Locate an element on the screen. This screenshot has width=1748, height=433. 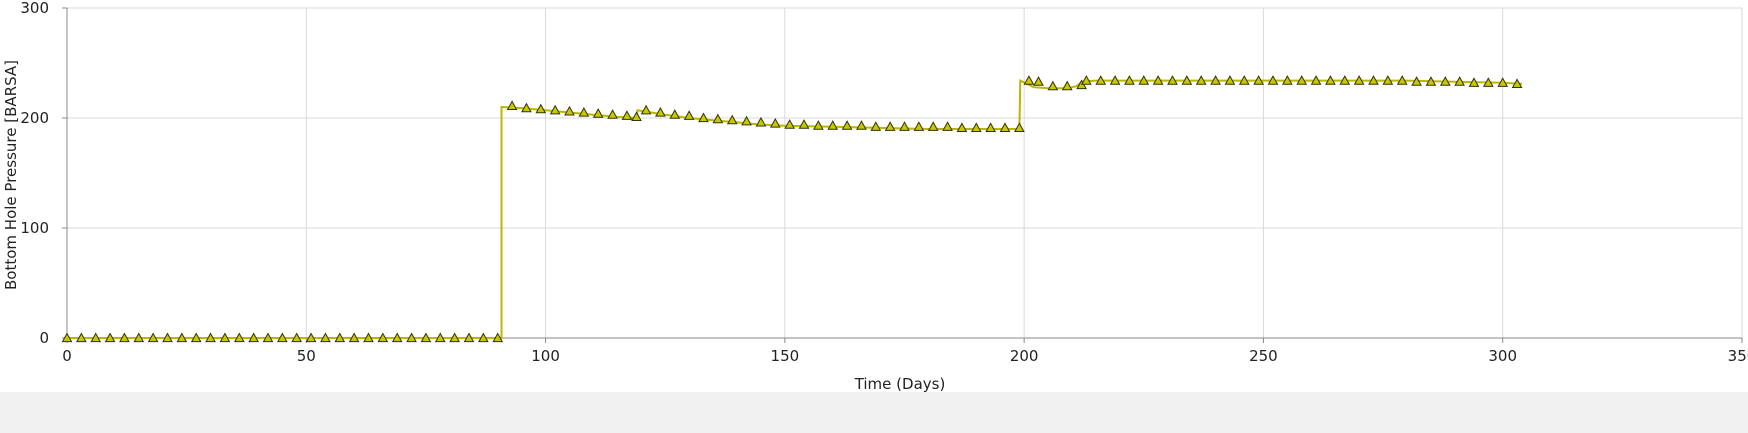
y-tick-label: 200 is located at coordinates (34, 118).